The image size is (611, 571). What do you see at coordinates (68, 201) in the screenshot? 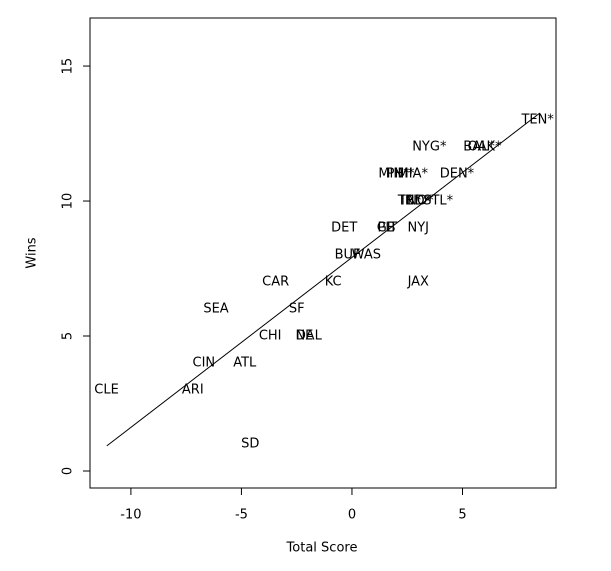
I see `y-tick-label: 10` at bounding box center [68, 201].